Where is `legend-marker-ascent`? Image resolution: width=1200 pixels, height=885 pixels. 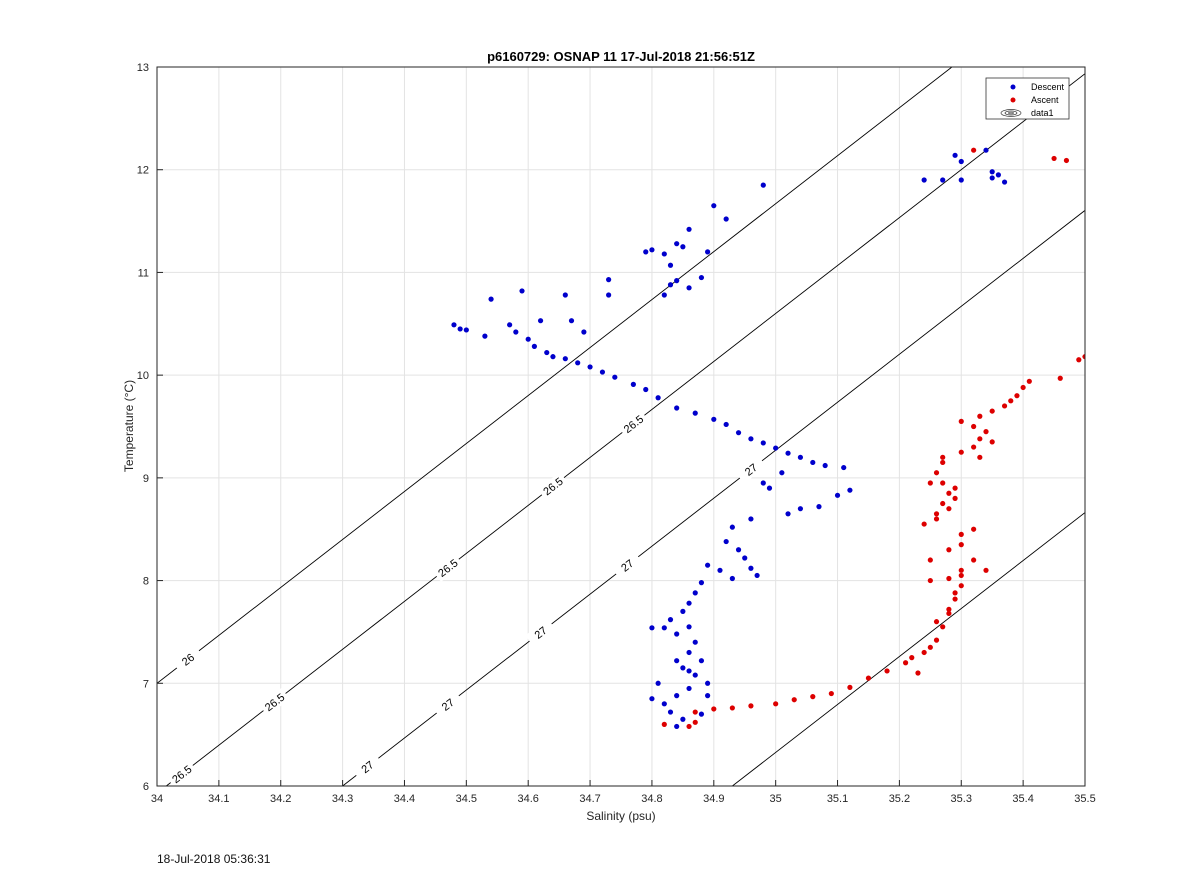 legend-marker-ascent is located at coordinates (1013, 100).